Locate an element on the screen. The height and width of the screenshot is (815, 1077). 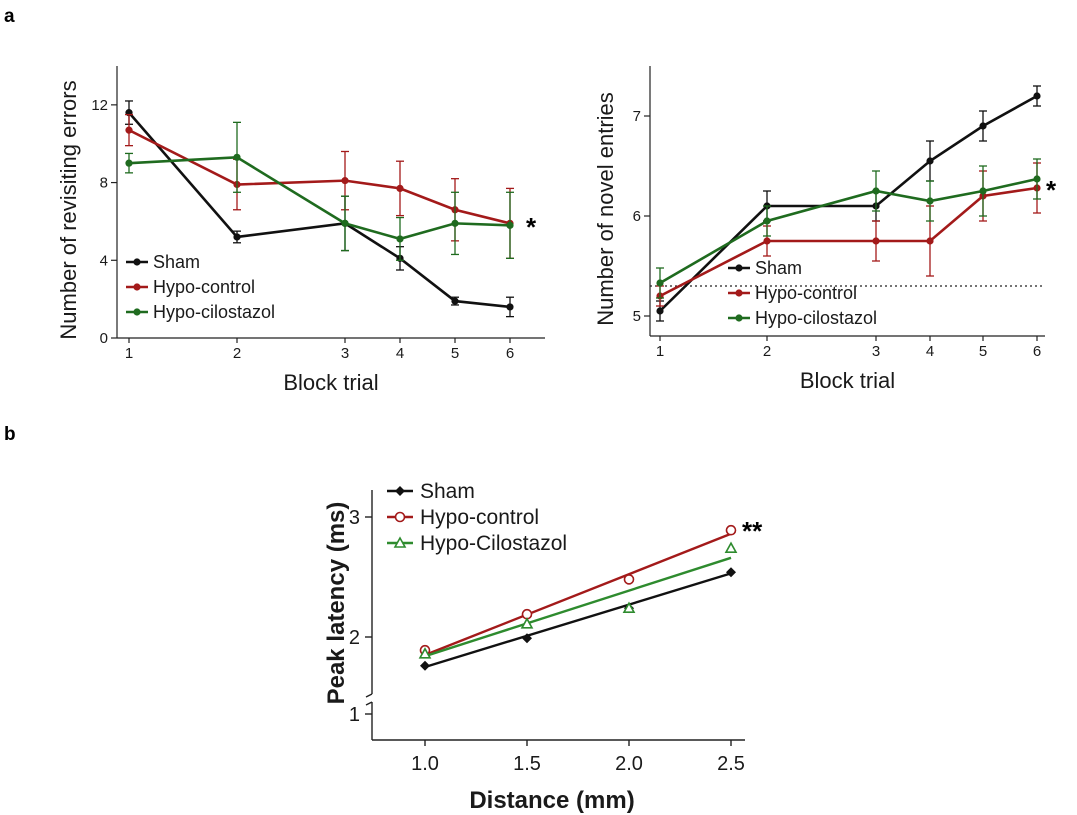
series-hypo-control is located at coordinates (578, 590).